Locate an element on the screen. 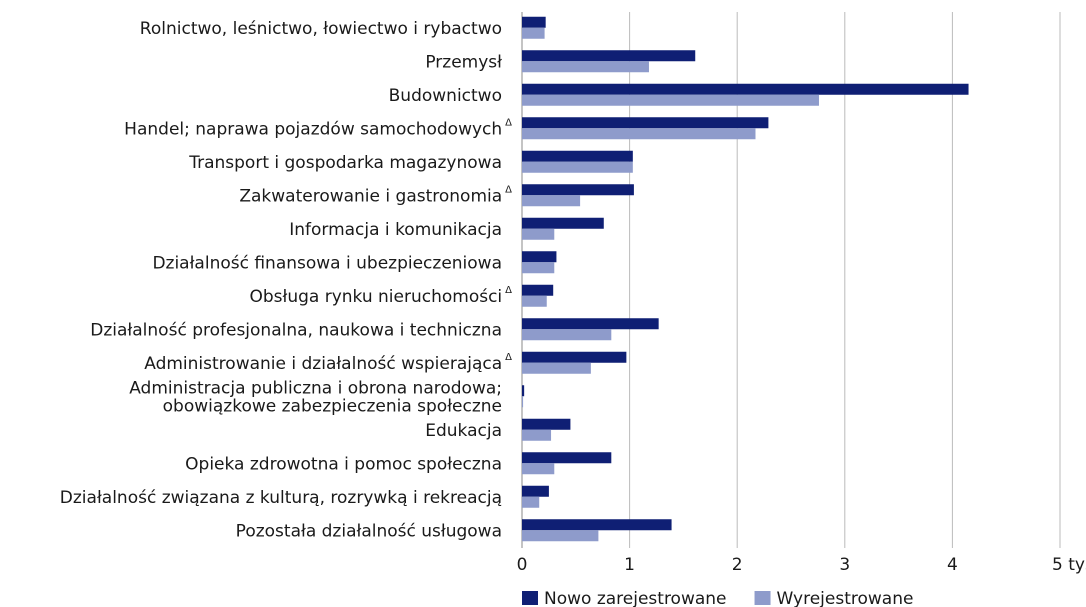 The height and width of the screenshot is (607, 1086). y-tick-label: Pozostała działalność usługowa is located at coordinates (369, 531).